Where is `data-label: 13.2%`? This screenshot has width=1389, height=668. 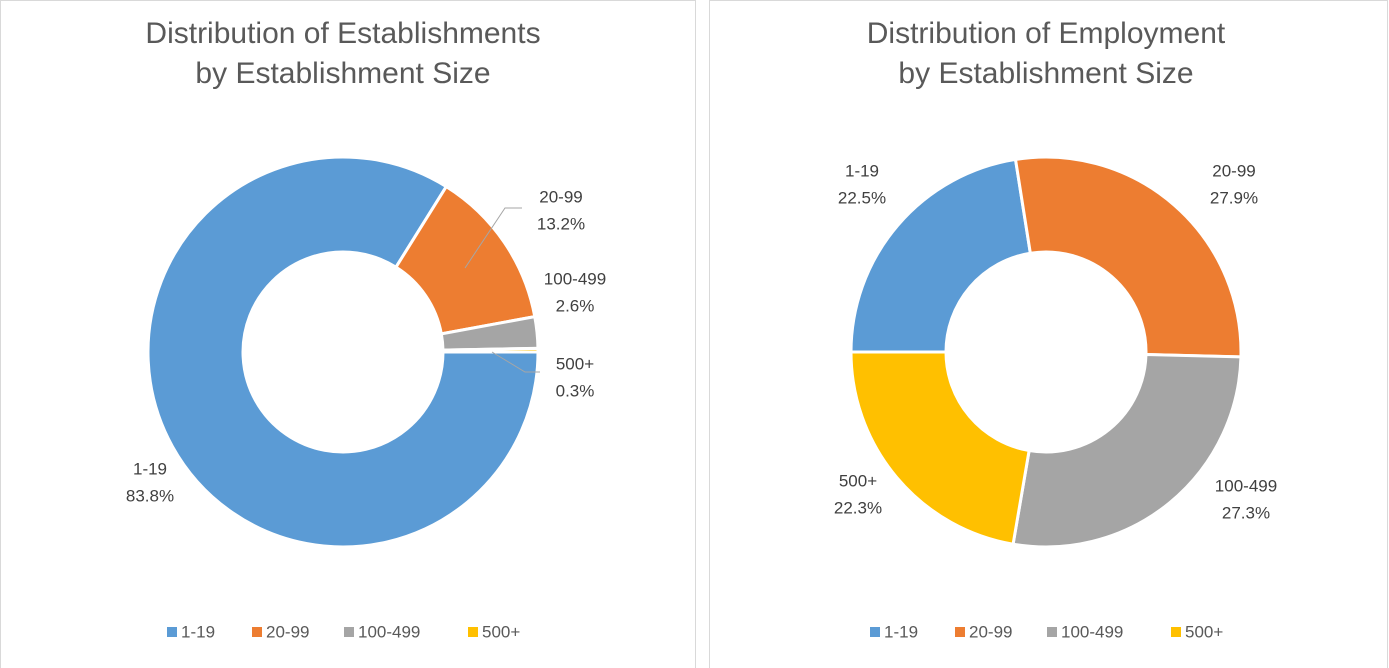
data-label: 13.2% is located at coordinates (561, 223).